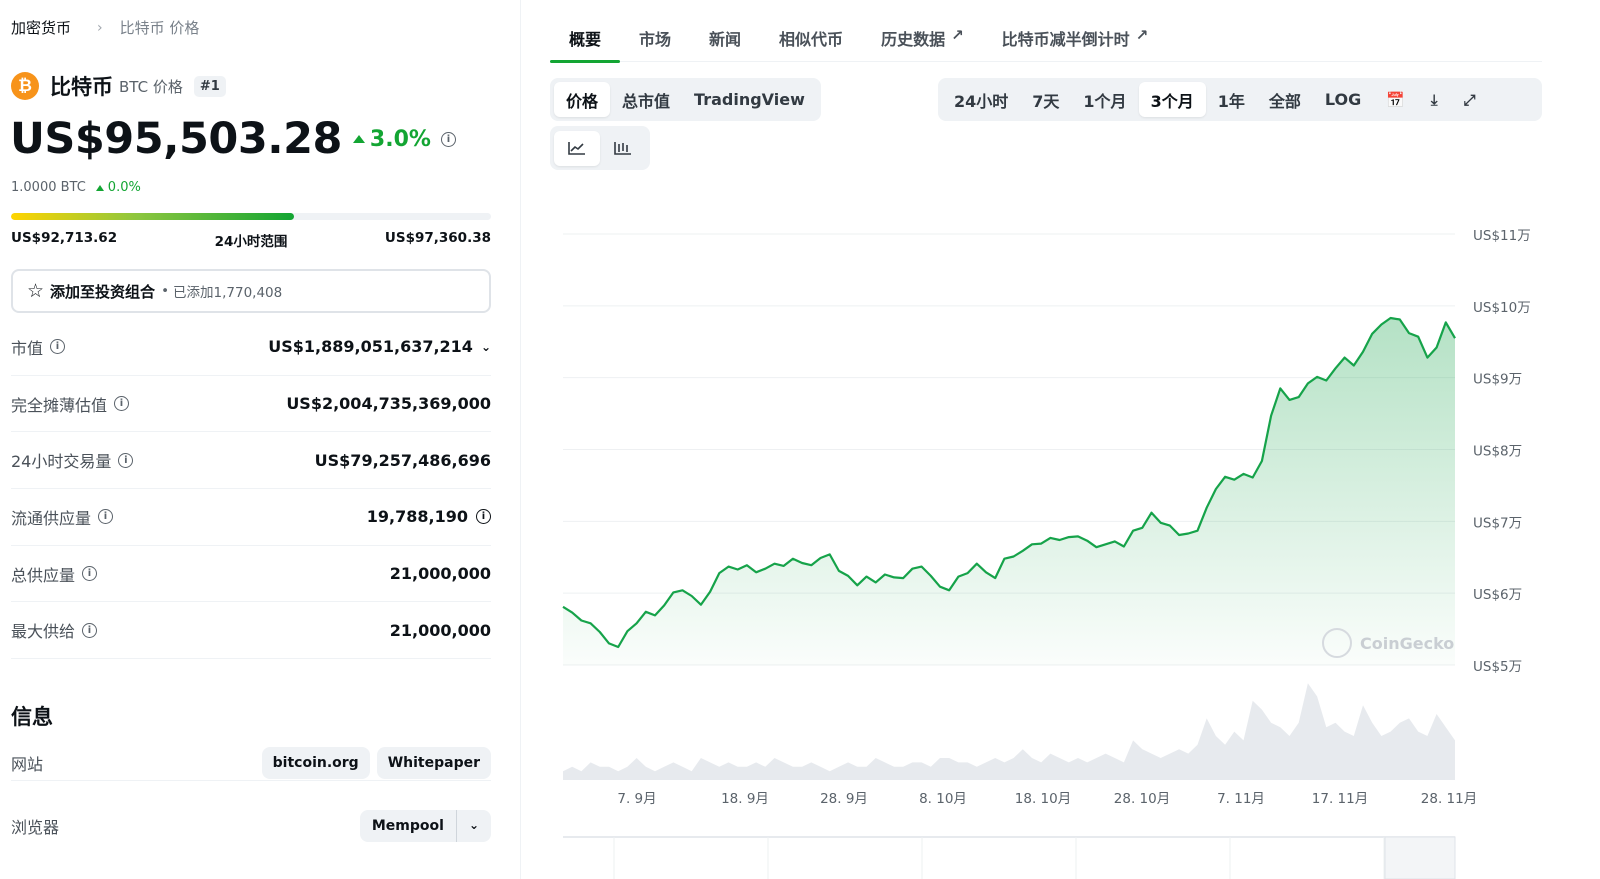  What do you see at coordinates (957, 35) in the screenshot?
I see `external-link-icon: ↗` at bounding box center [957, 35].